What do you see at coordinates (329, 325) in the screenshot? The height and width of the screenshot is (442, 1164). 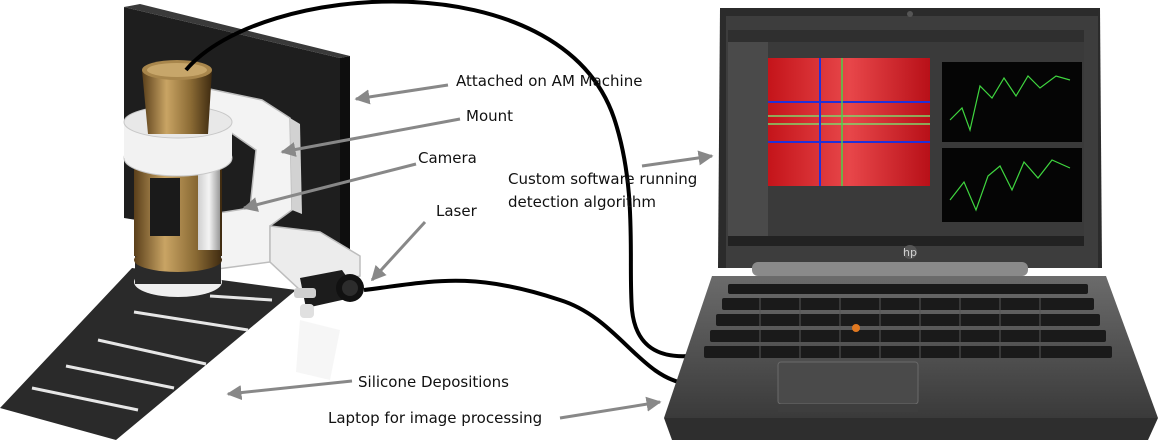 I see `laser` at bounding box center [329, 325].